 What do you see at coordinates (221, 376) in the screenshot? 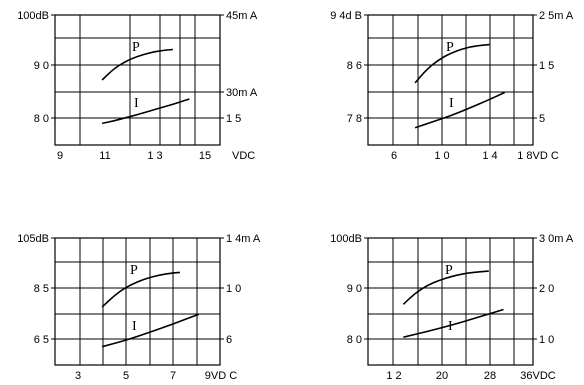
I see `x-tick-label: 9VD C` at bounding box center [221, 376].